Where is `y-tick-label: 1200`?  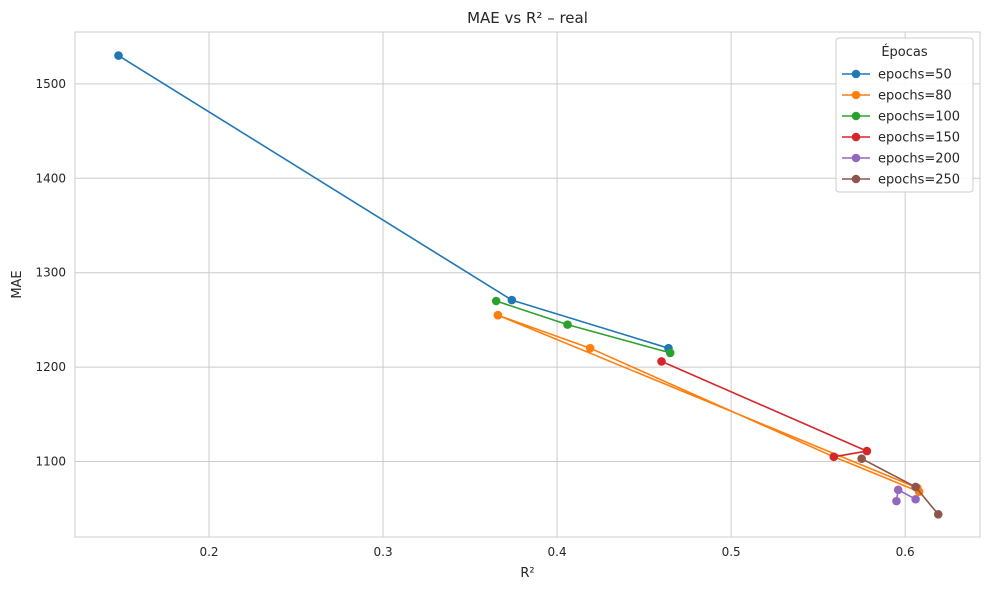 y-tick-label: 1200 is located at coordinates (50, 367).